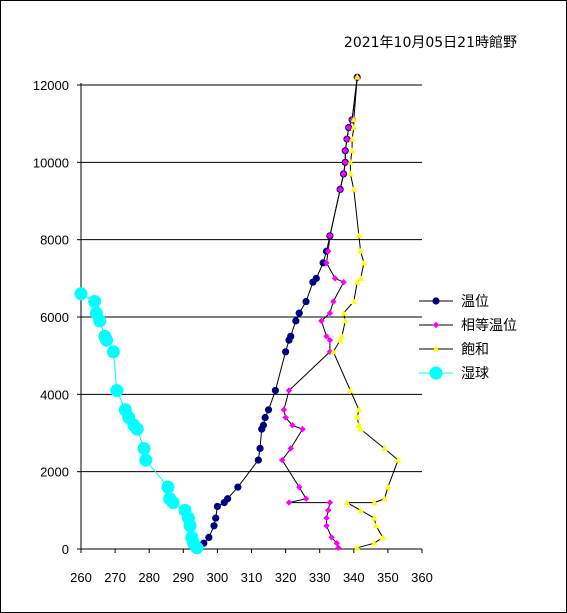  I want to click on y-tick-label: 12000, so click(51, 85).